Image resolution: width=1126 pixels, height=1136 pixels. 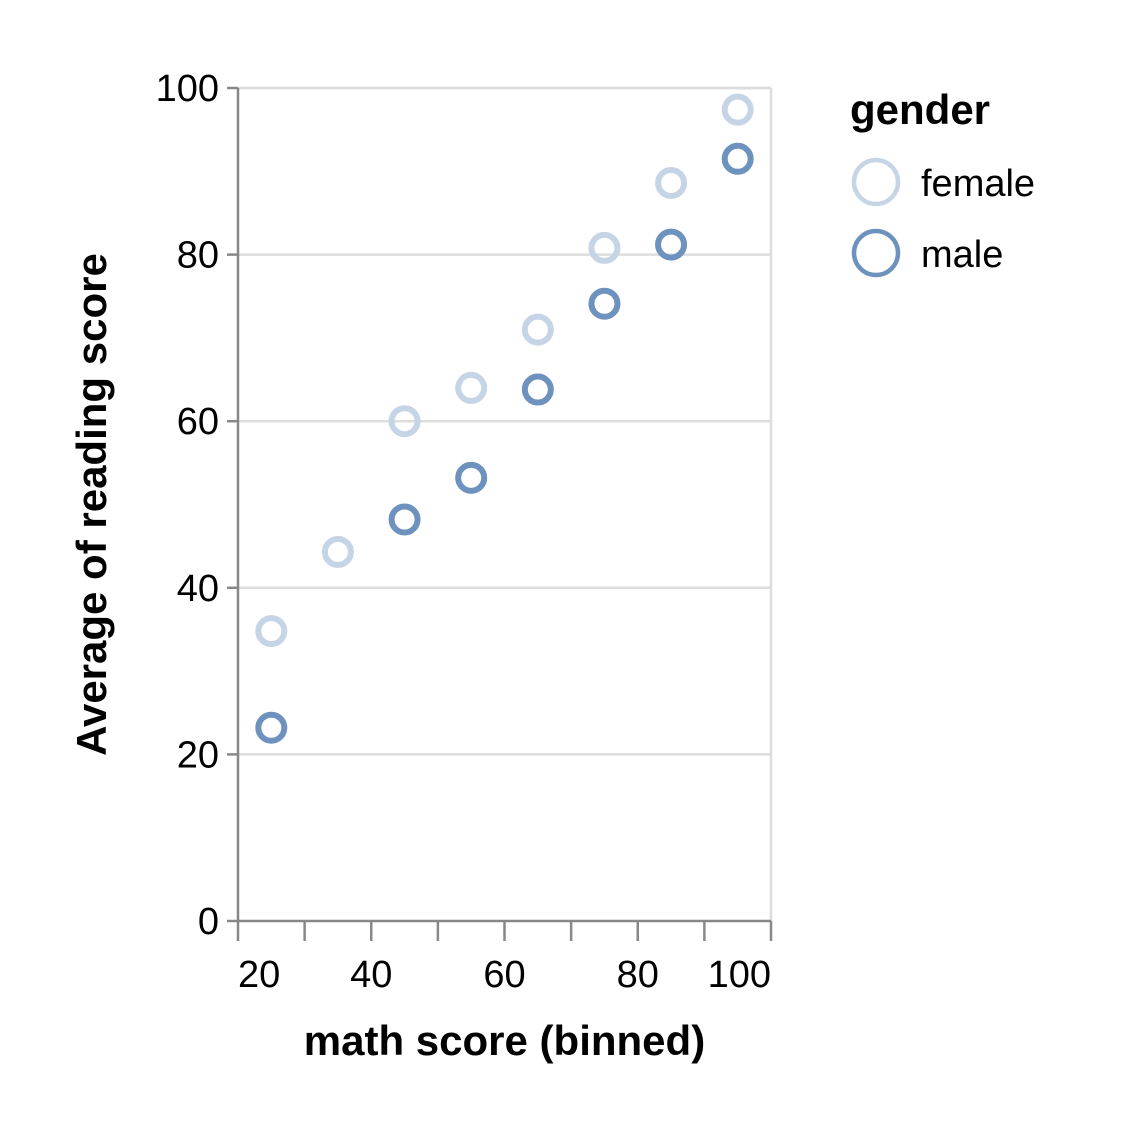 What do you see at coordinates (739, 975) in the screenshot?
I see `x-tick-label: 100` at bounding box center [739, 975].